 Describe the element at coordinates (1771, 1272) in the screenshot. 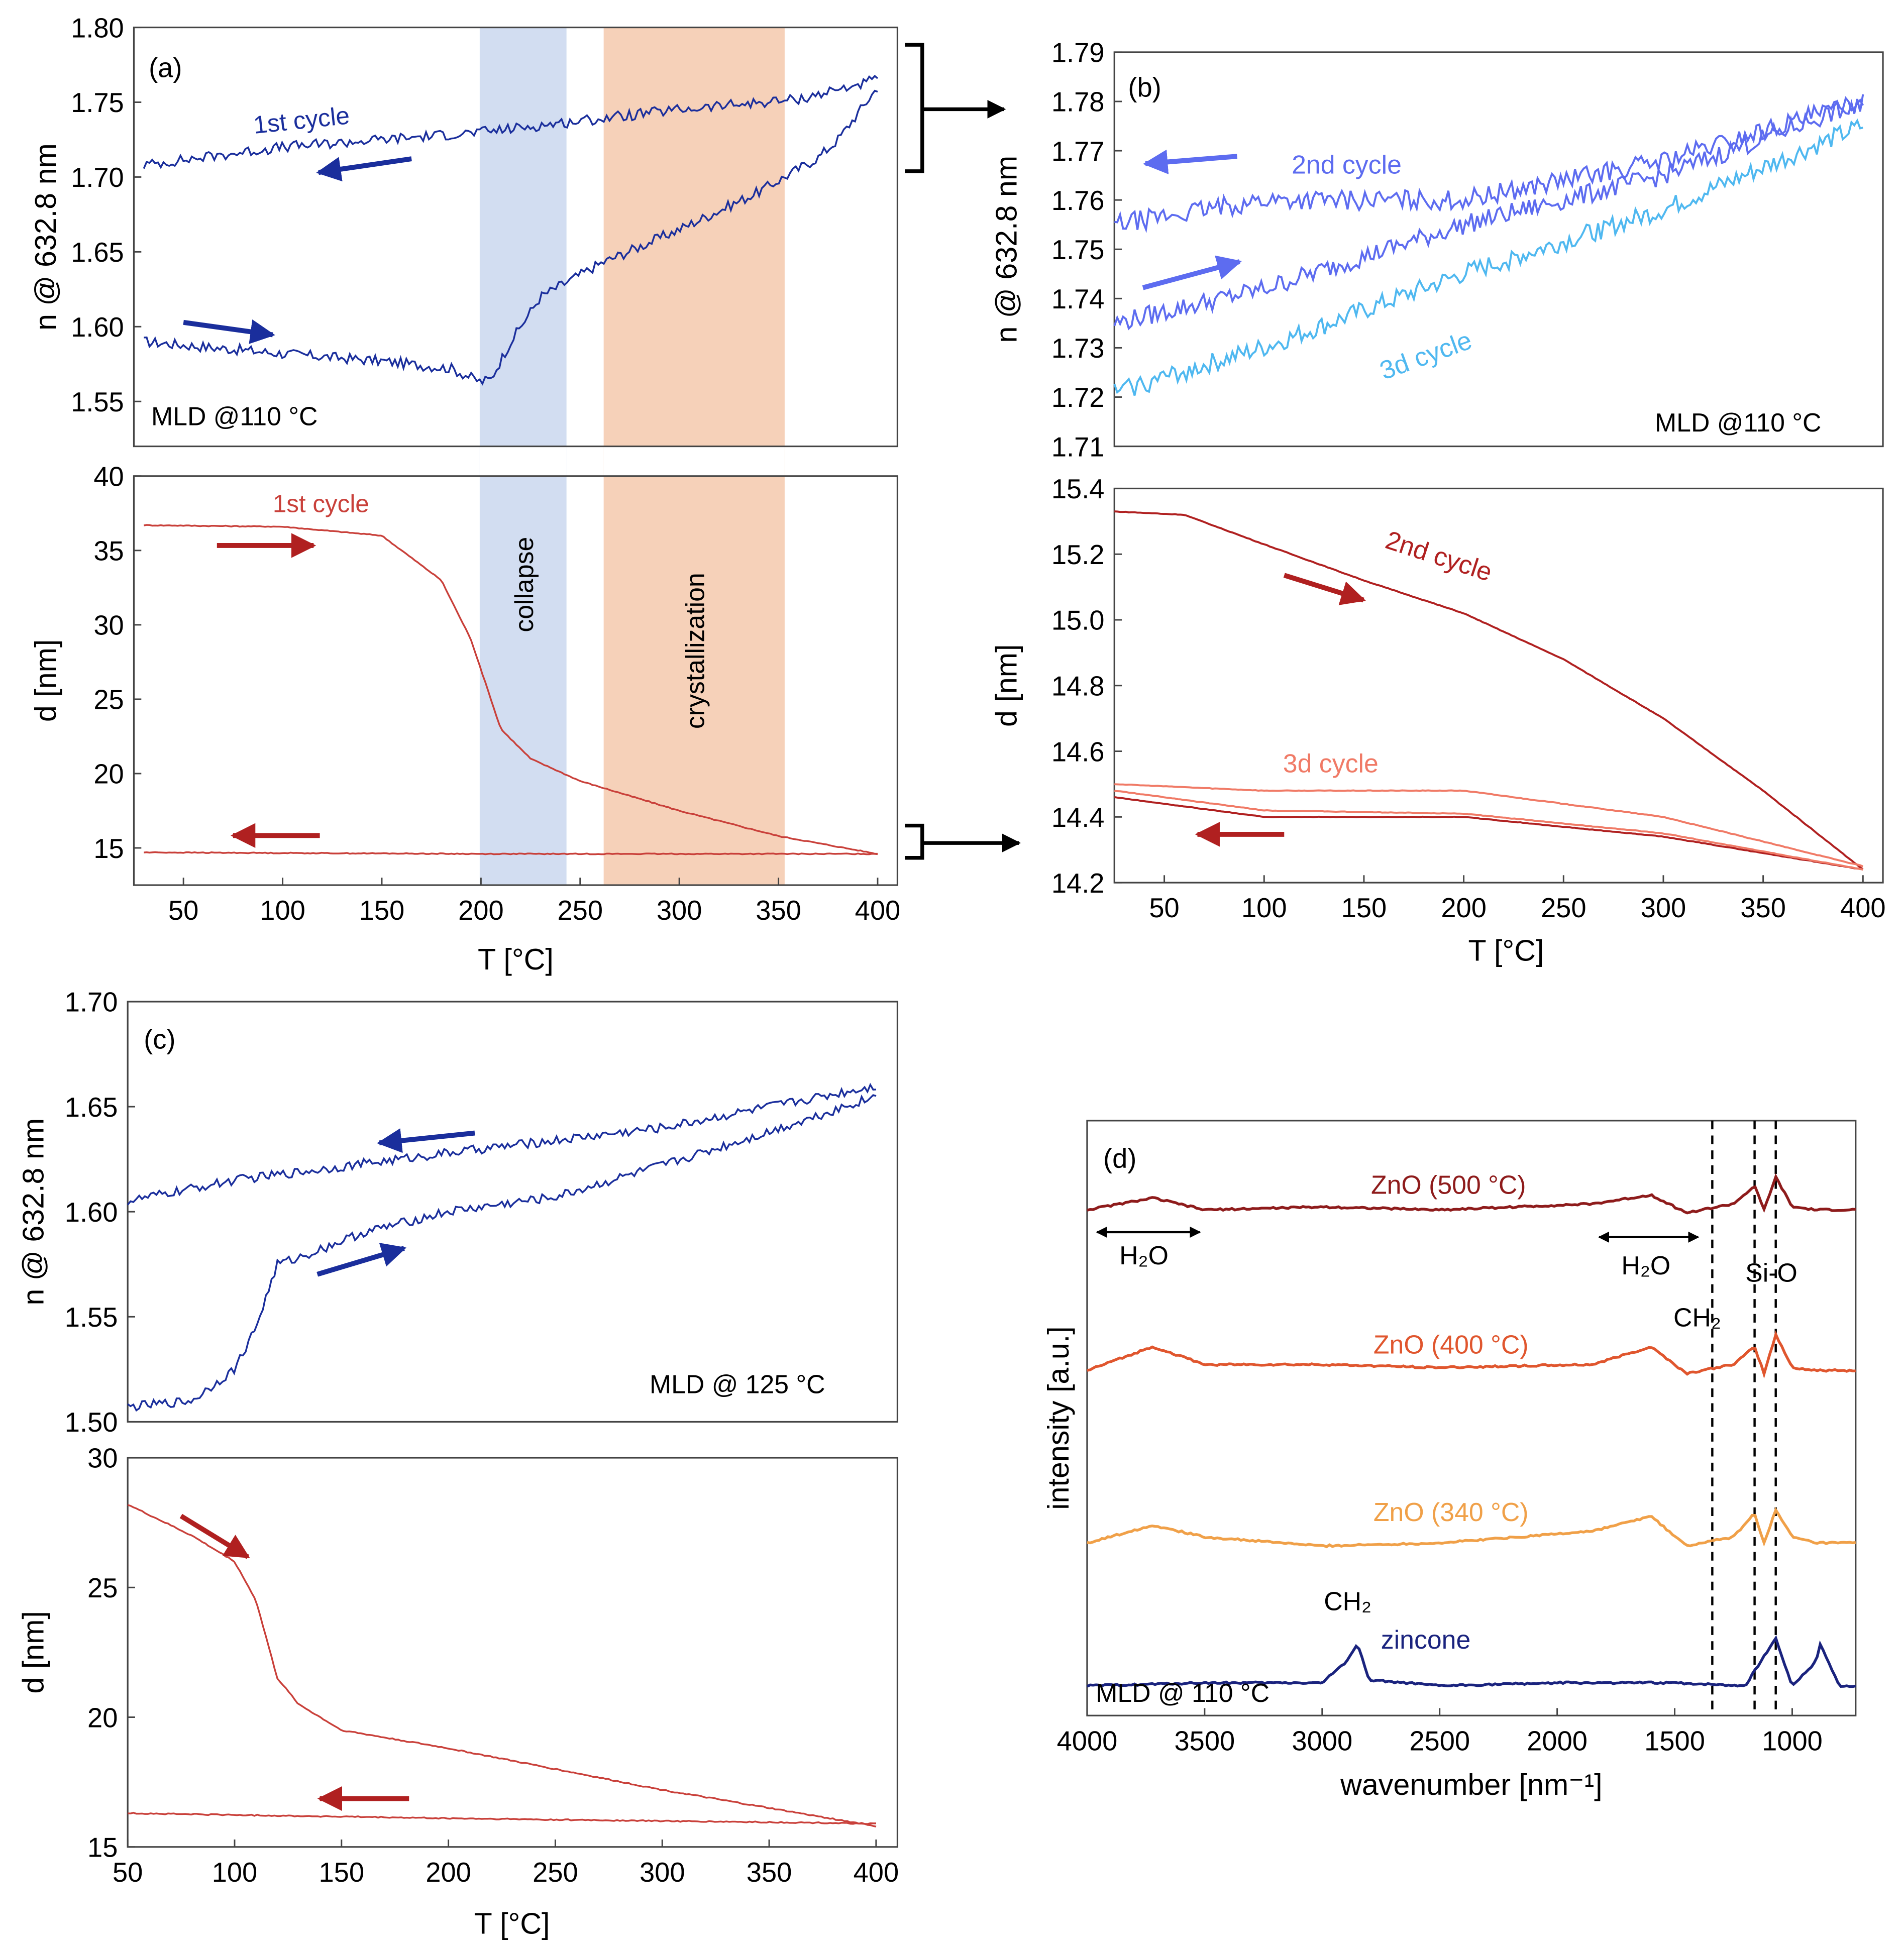

I see `sio-label: Si-O` at that location.